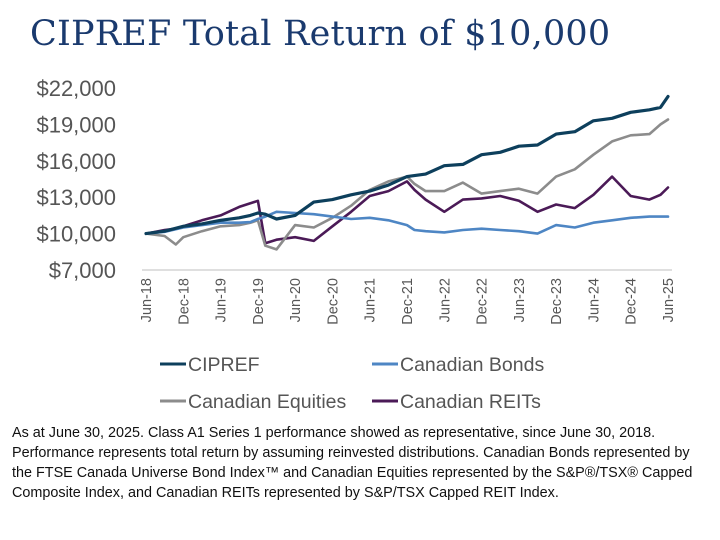 The height and width of the screenshot is (540, 720). Describe the element at coordinates (472, 365) in the screenshot. I see `legend-label: Canadian Bonds` at that location.